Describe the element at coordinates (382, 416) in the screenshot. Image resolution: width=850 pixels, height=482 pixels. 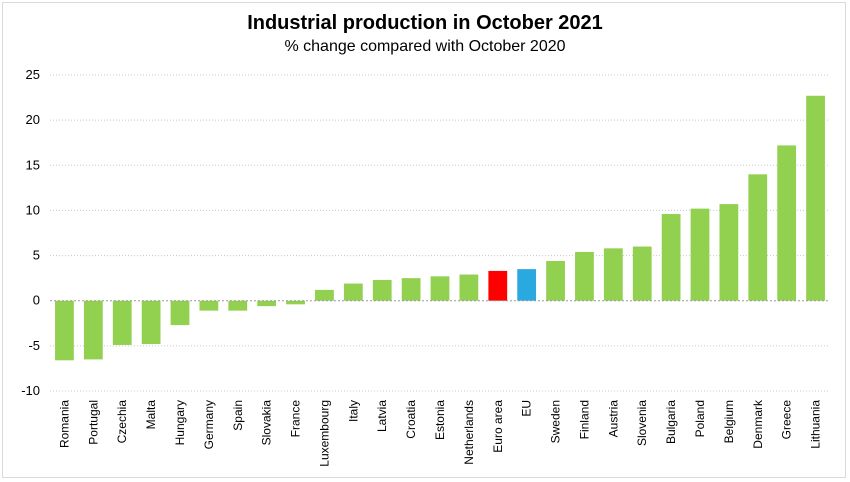
I see `x-tick-label: Latvia` at that location.